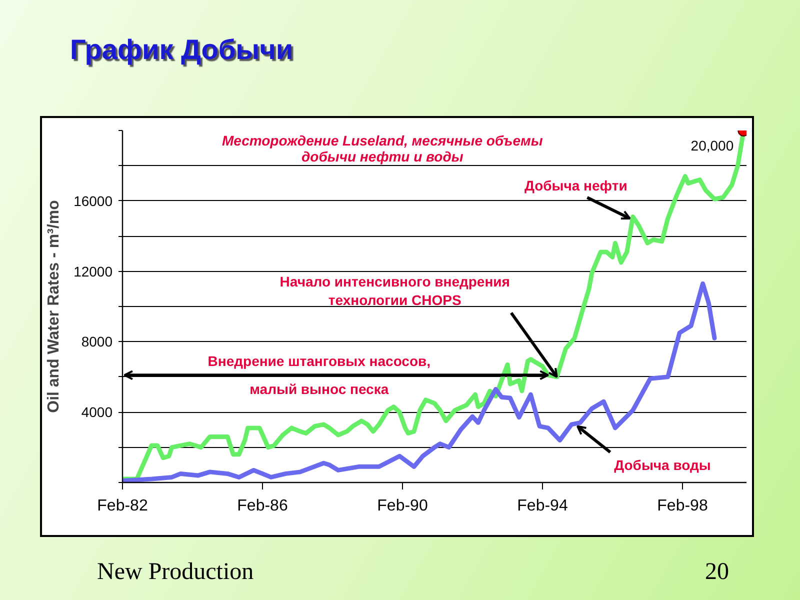 The image size is (800, 600). I want to click on chart-title: График Добычи, so click(182, 50).